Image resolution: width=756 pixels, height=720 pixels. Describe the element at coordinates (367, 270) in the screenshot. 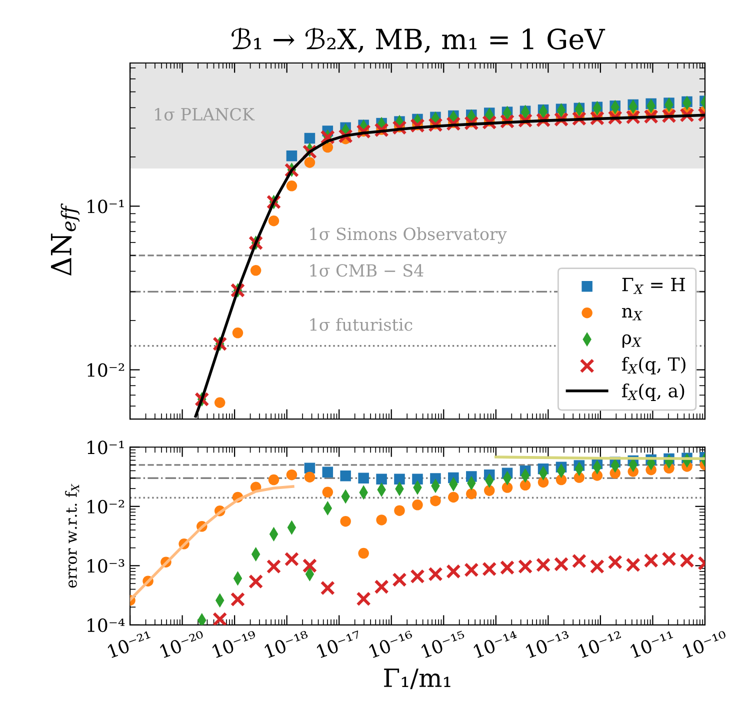

I see `ref-line-label: 1σ CMB − S4` at that location.